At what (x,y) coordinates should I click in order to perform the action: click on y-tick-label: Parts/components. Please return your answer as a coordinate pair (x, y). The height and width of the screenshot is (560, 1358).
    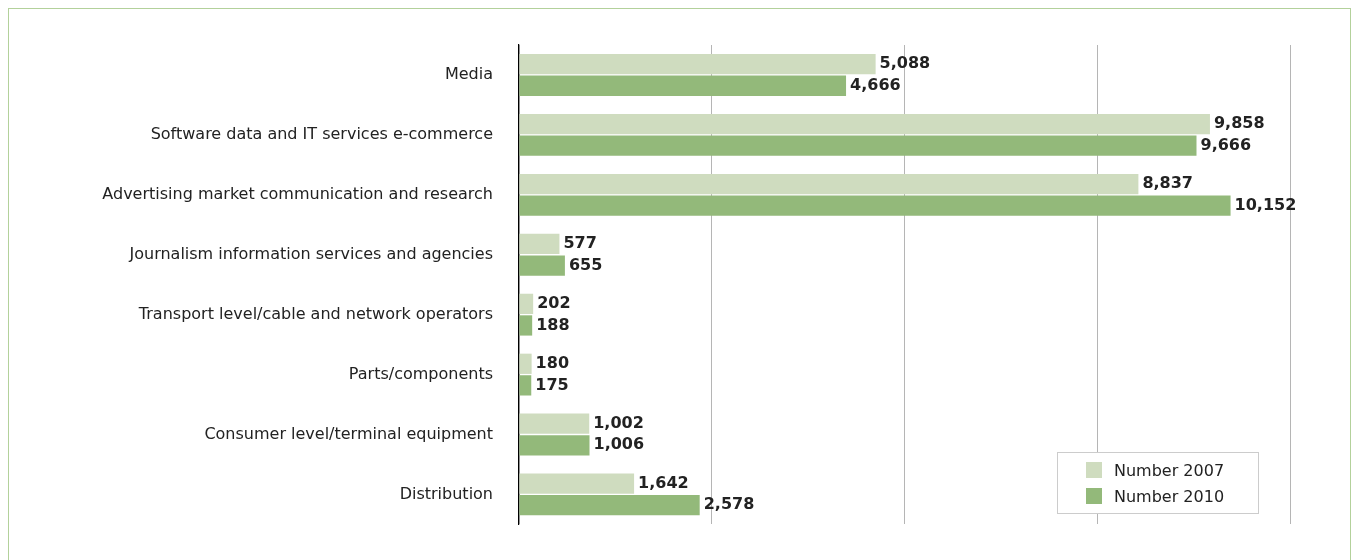
    Looking at the image, I should click on (420, 373).